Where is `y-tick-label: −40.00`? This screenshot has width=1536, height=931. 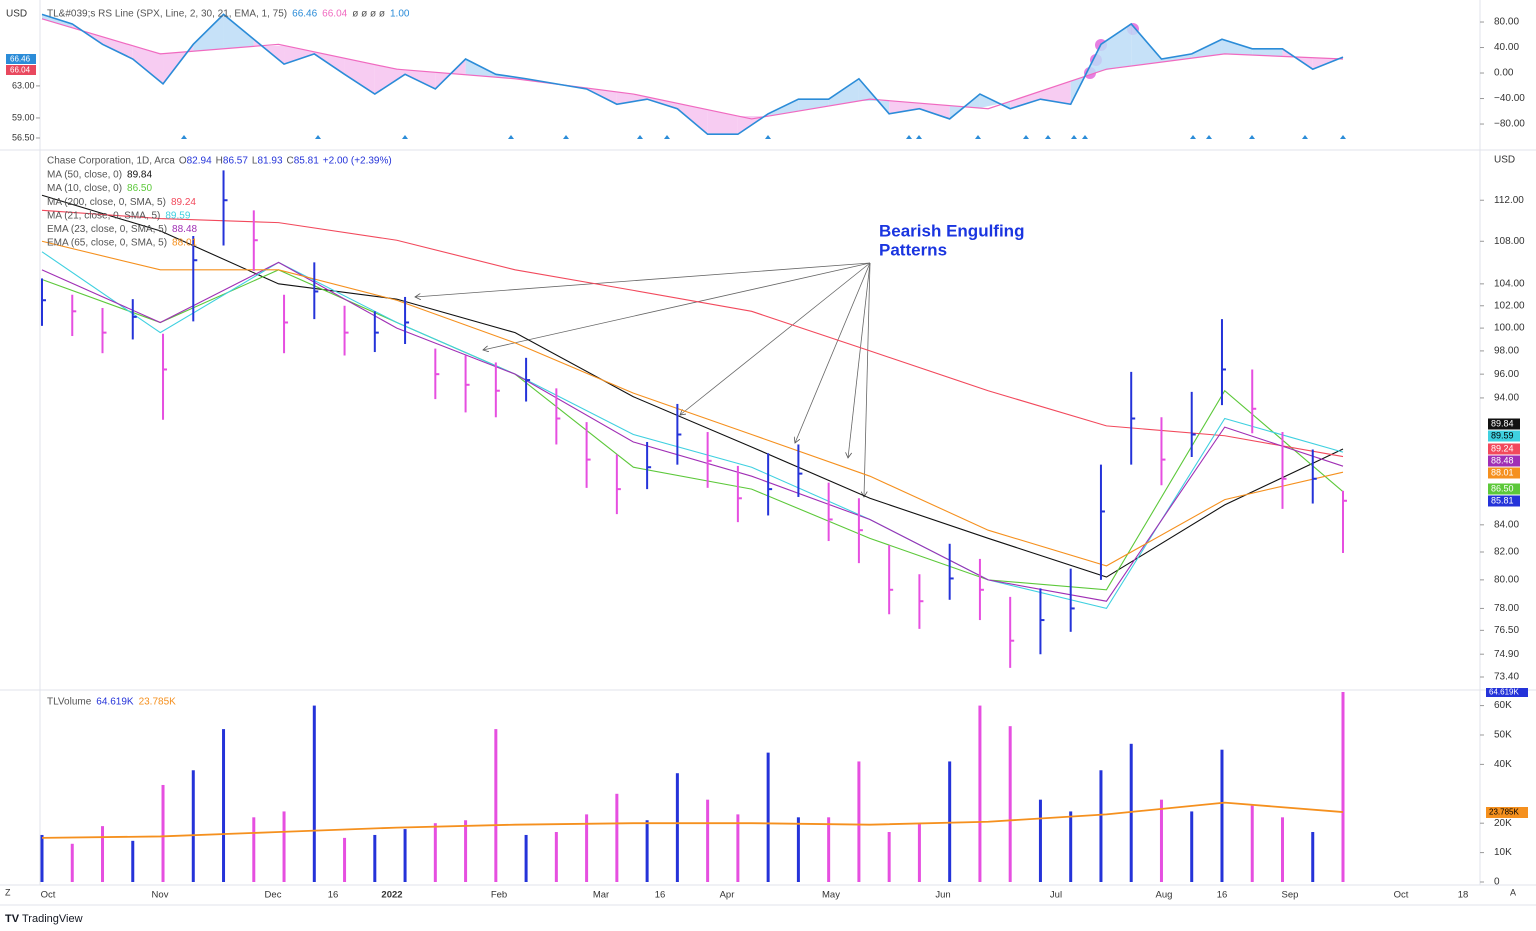 y-tick-label: −40.00 is located at coordinates (1509, 98).